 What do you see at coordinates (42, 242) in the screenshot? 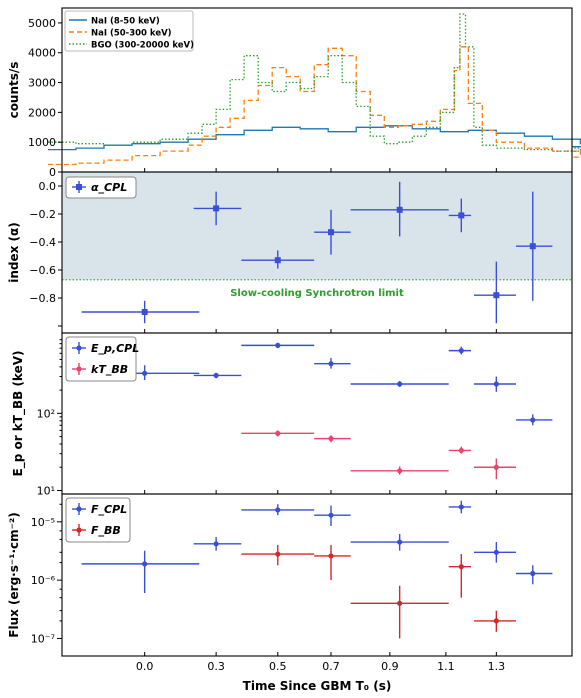
I see `index-ytick-label: −0.4` at bounding box center [42, 242].